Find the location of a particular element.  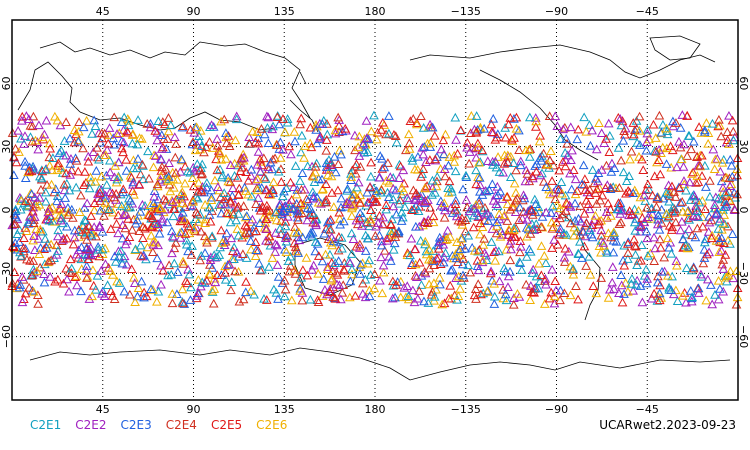

latitude-tick-label: −30 is located at coordinates (6, 273).